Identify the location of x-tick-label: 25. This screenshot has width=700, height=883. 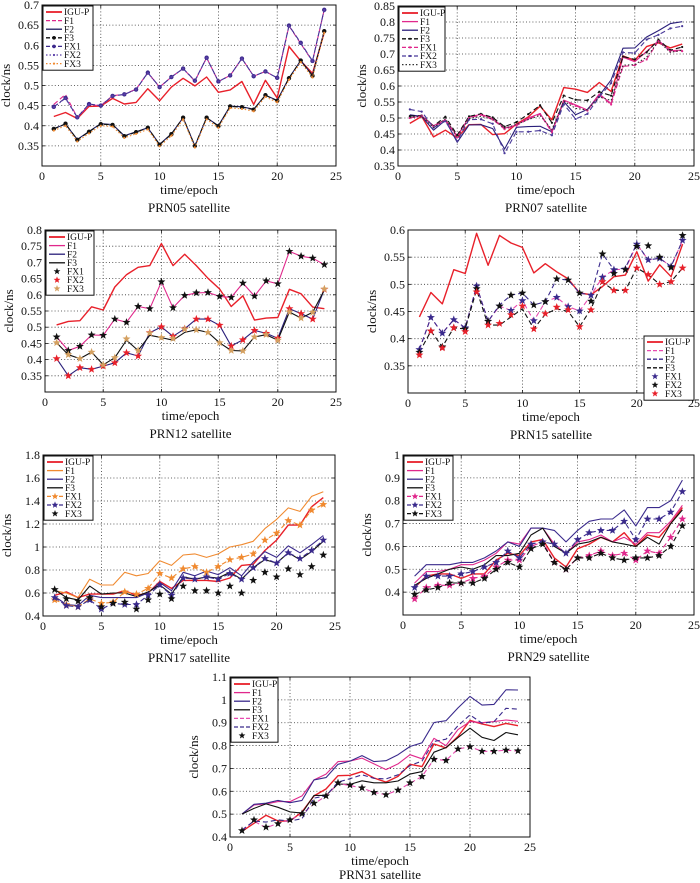
(336, 176).